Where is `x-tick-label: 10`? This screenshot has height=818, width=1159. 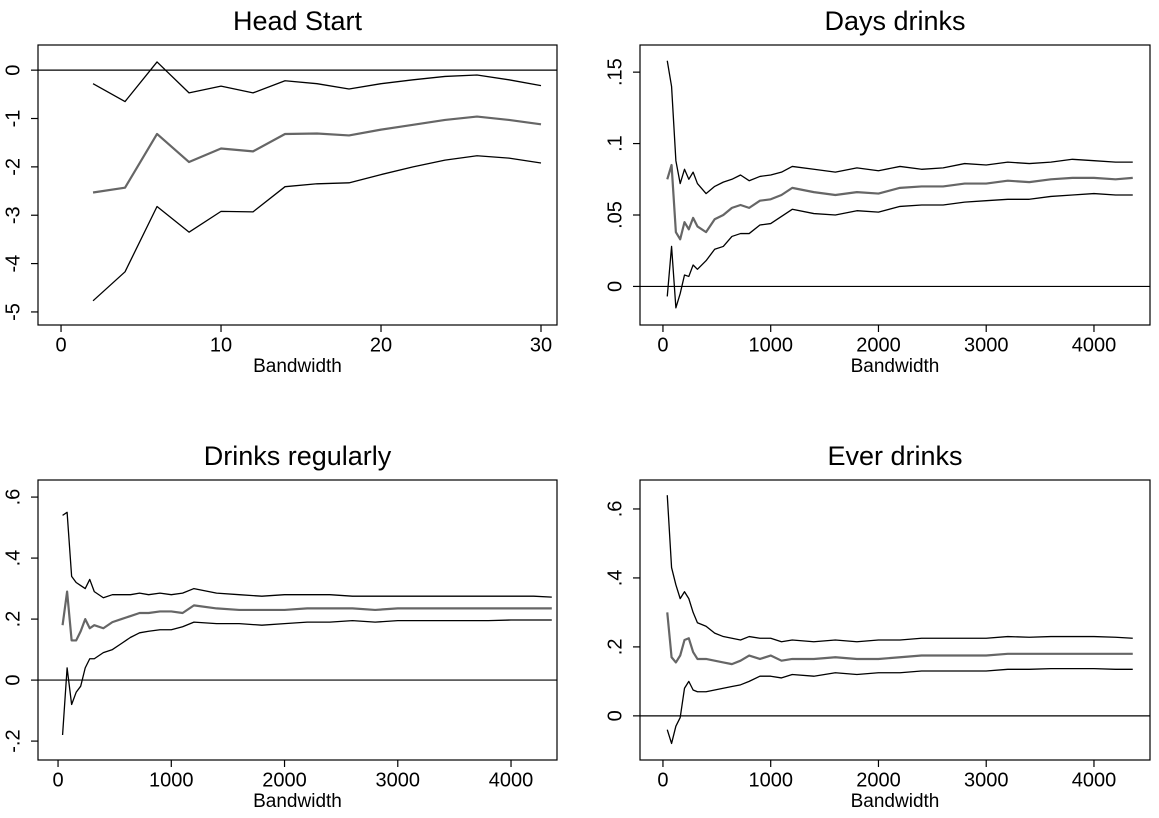
x-tick-label: 10 is located at coordinates (221, 345).